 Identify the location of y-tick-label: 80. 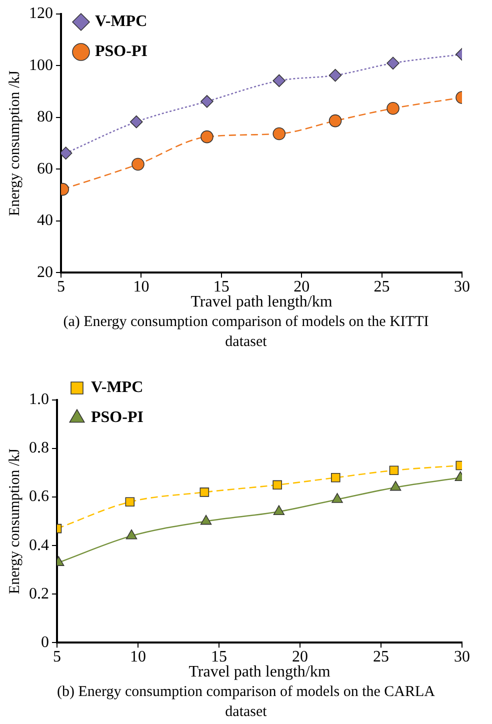
(45, 117).